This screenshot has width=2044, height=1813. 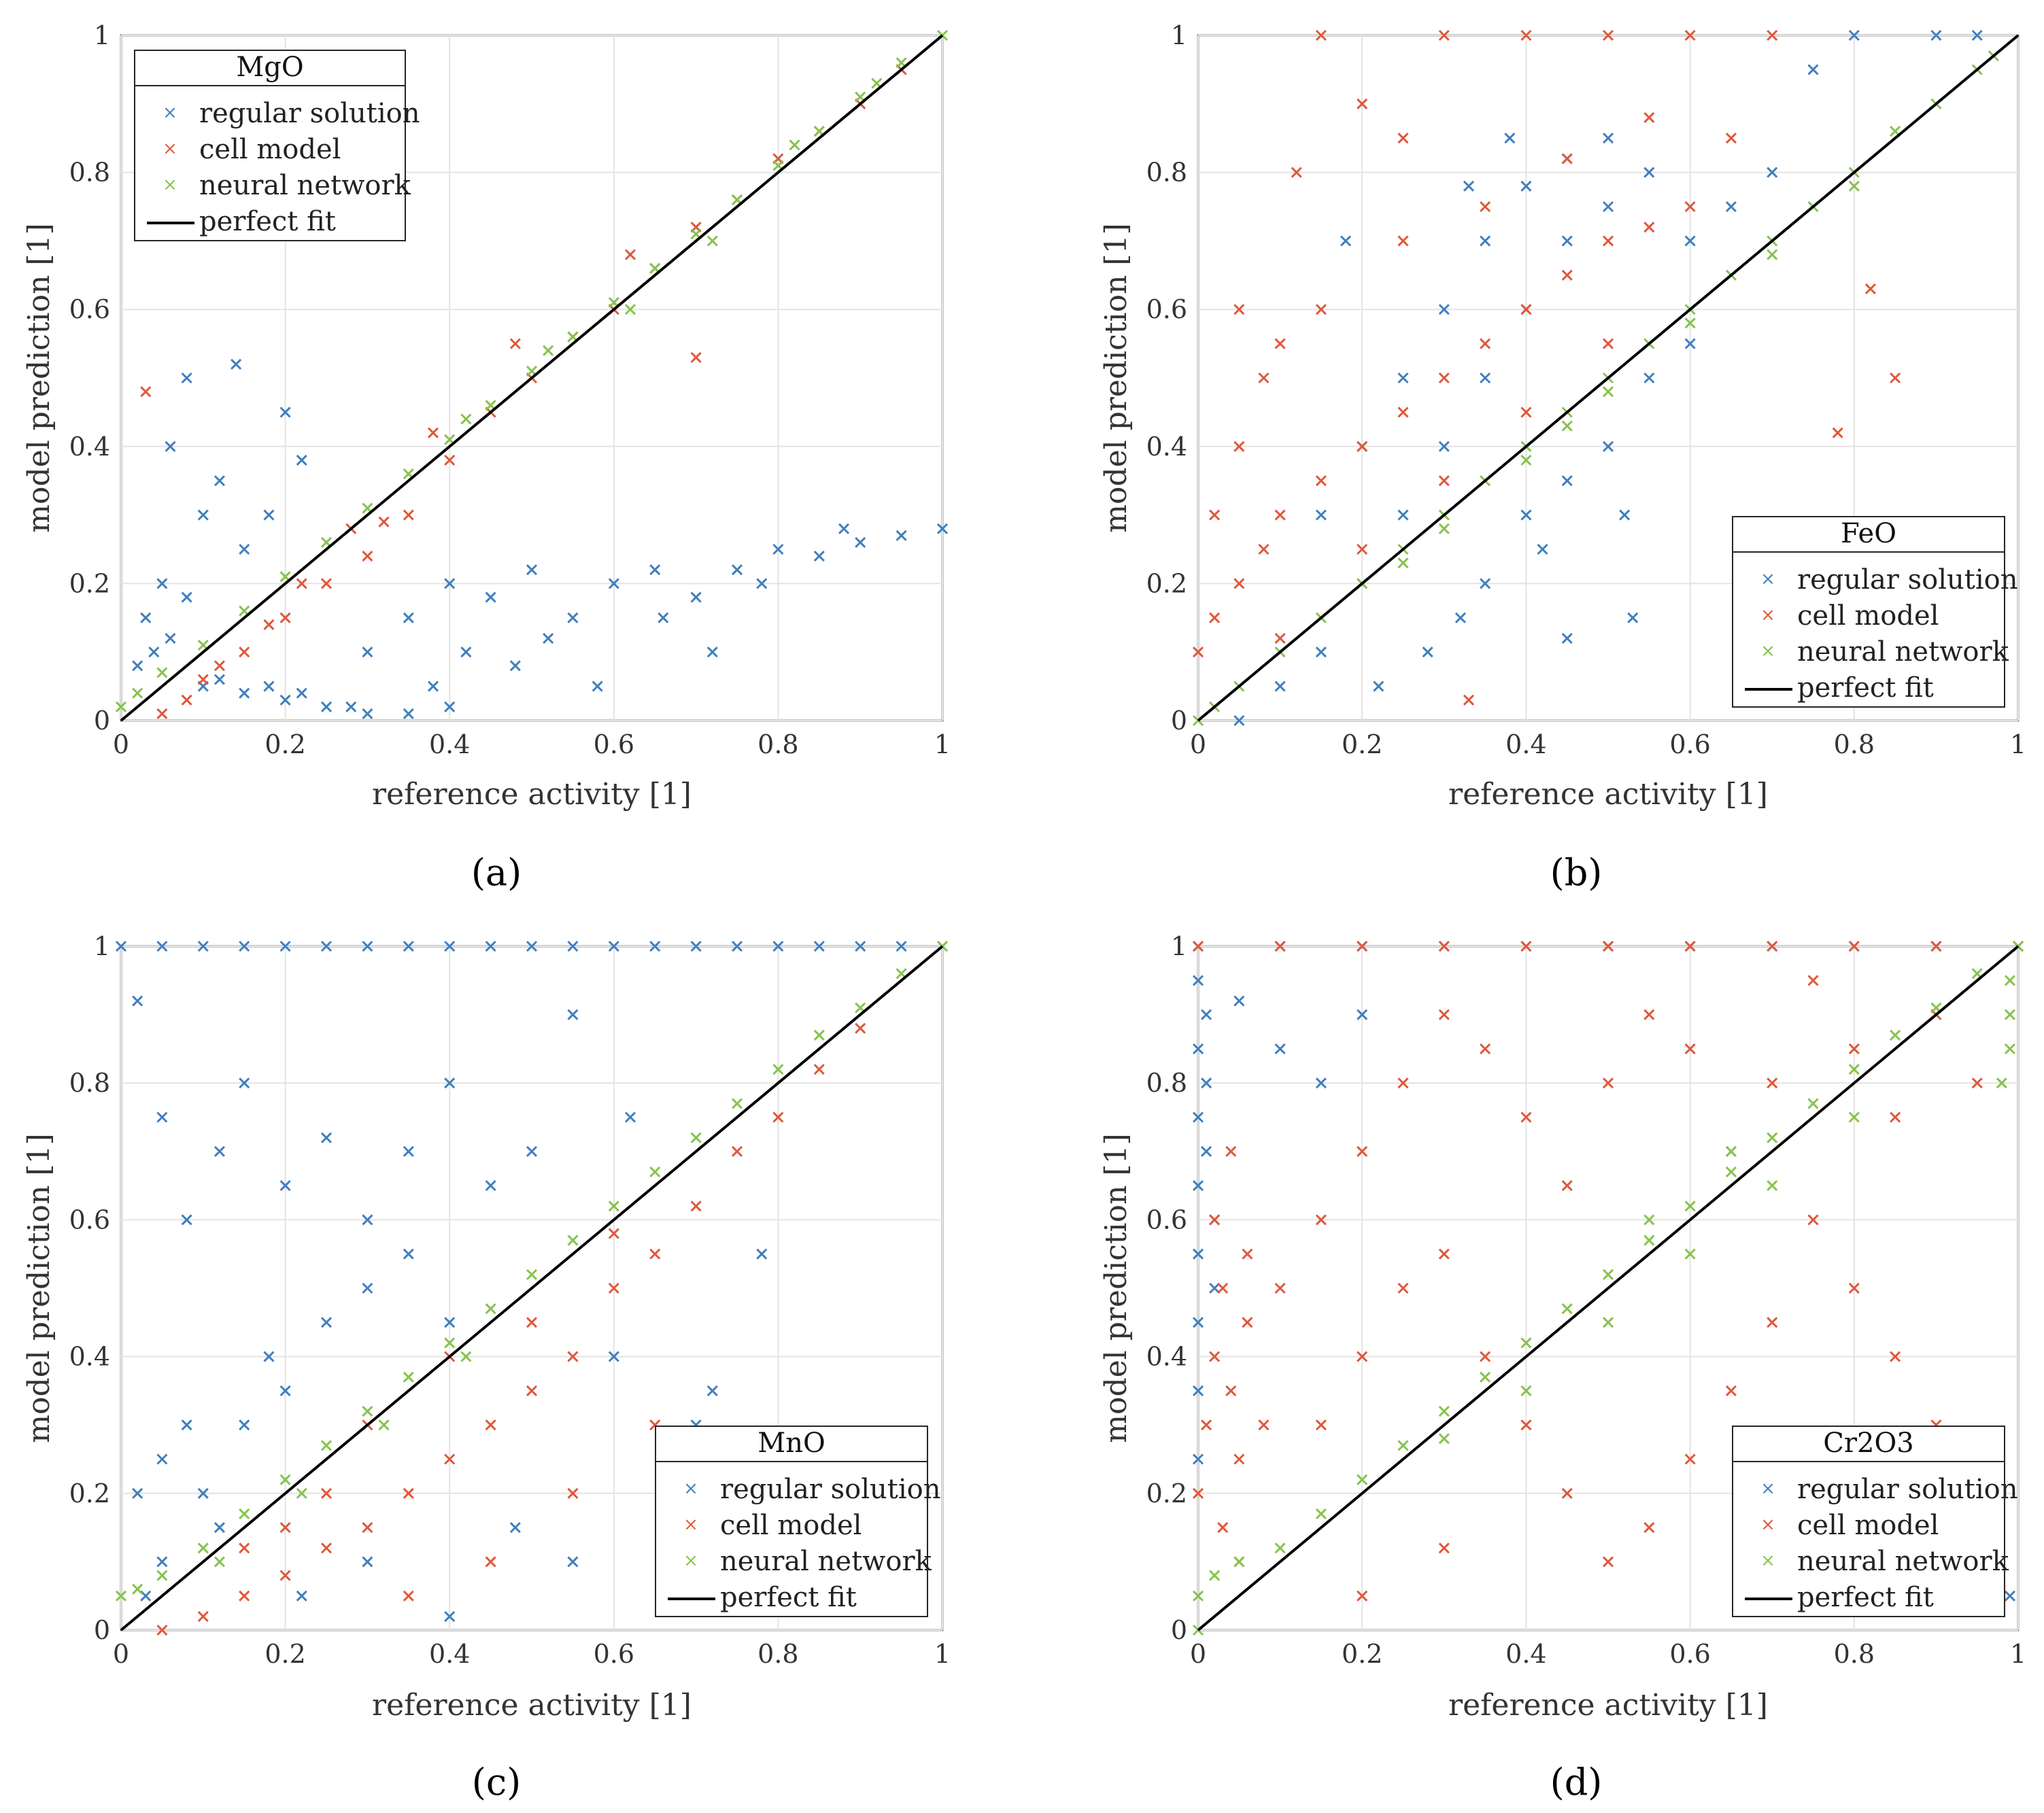 I want to click on point-cell-model-a, so click(x=696, y=357).